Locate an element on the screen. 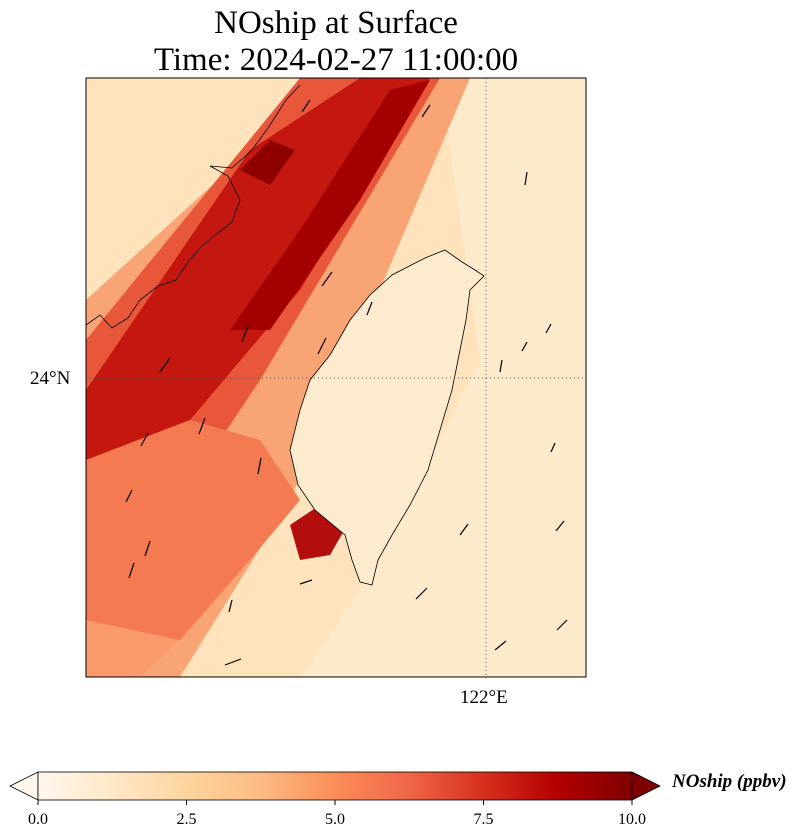 The height and width of the screenshot is (839, 808). lon-tick-label: 122°E is located at coordinates (484, 697).